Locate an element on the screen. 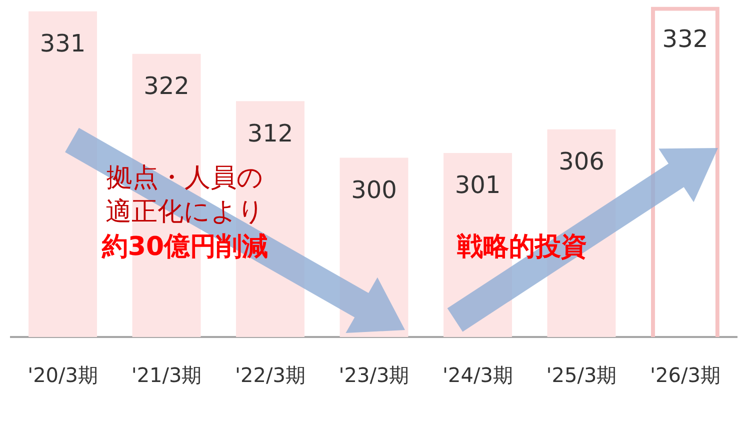 The width and height of the screenshot is (748, 421). data-label: 332 is located at coordinates (685, 38).